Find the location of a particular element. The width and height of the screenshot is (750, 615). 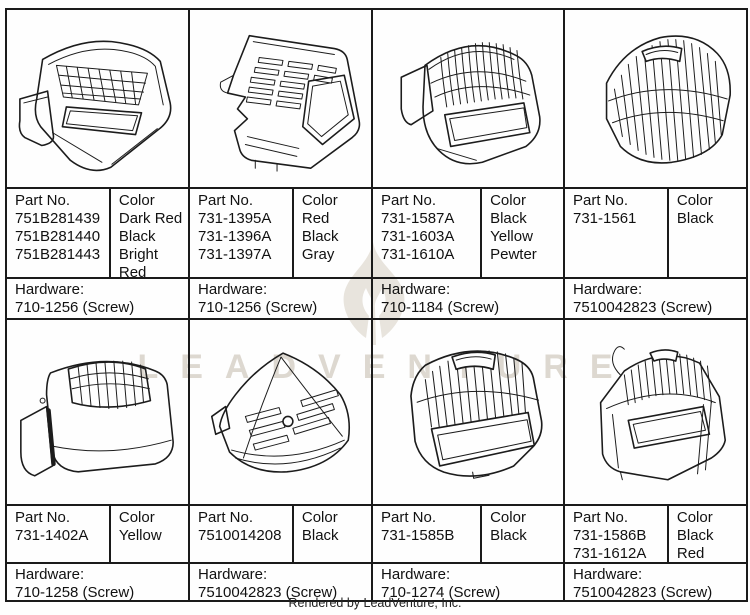

part-no-column: Part No. 7510014208 is located at coordinates (242, 534).